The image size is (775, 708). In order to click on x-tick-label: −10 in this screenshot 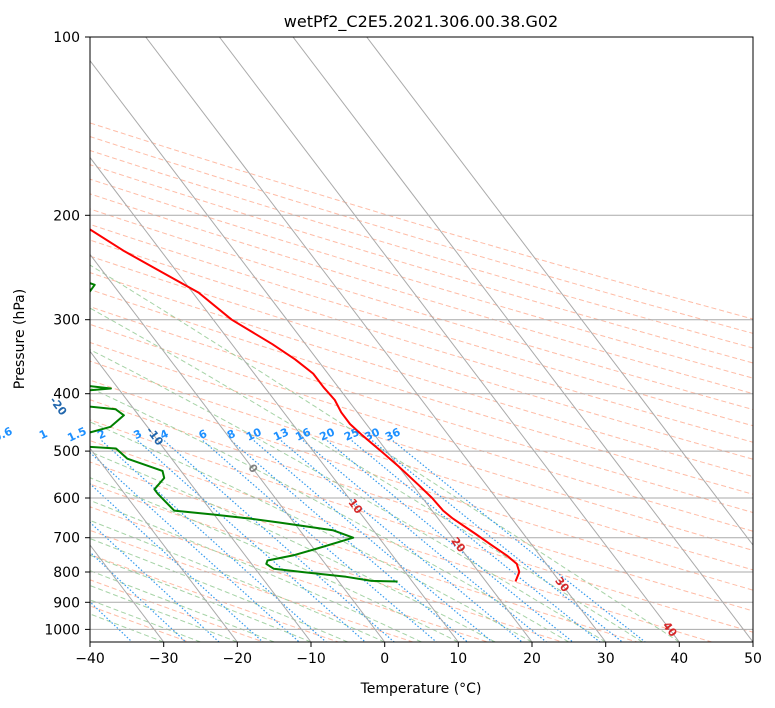, I will do `click(311, 659)`.